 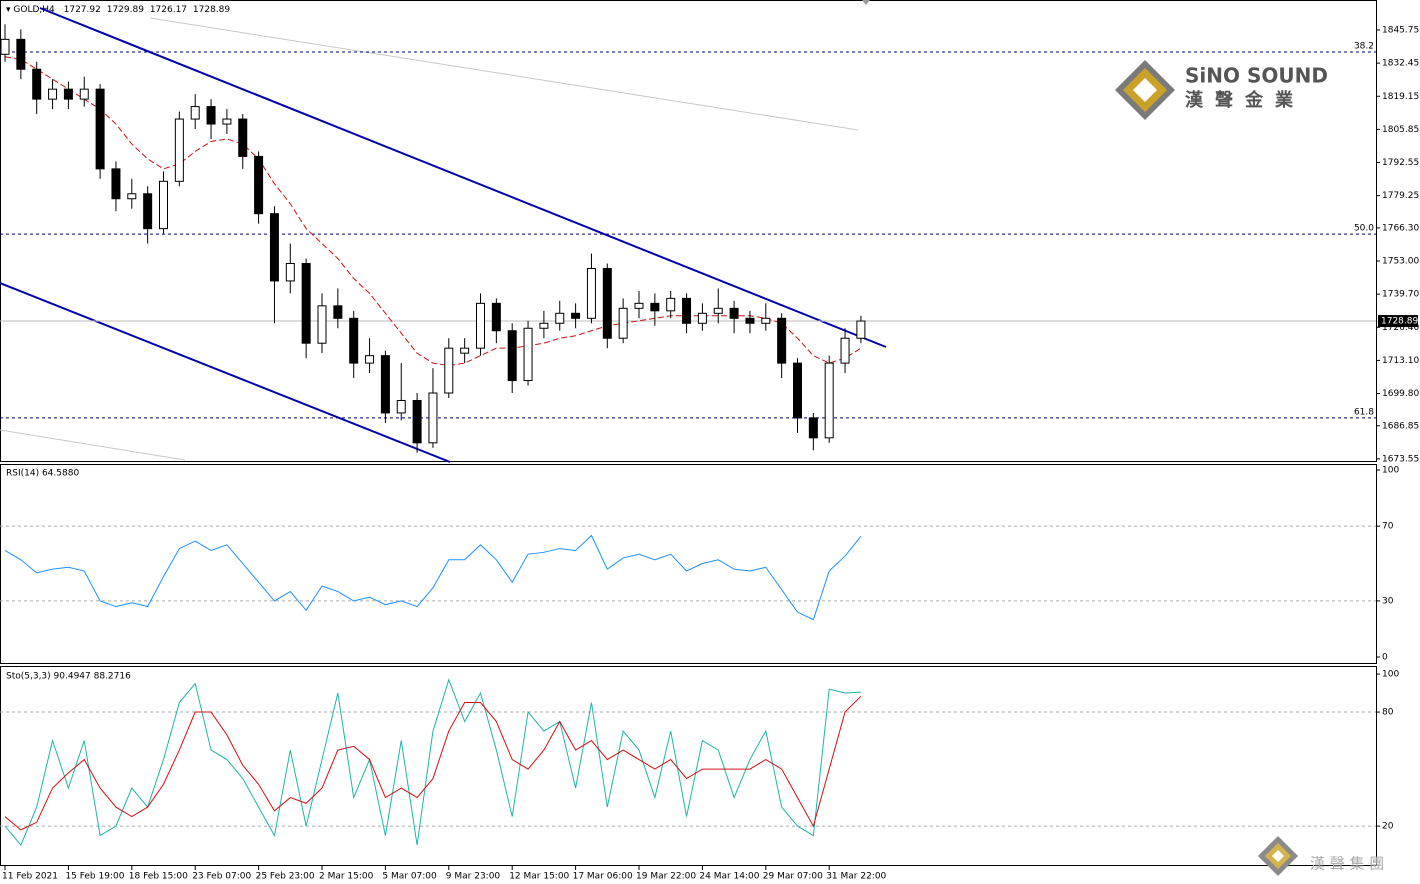 I want to click on rsi-tick-label: 0, so click(x=1385, y=658).